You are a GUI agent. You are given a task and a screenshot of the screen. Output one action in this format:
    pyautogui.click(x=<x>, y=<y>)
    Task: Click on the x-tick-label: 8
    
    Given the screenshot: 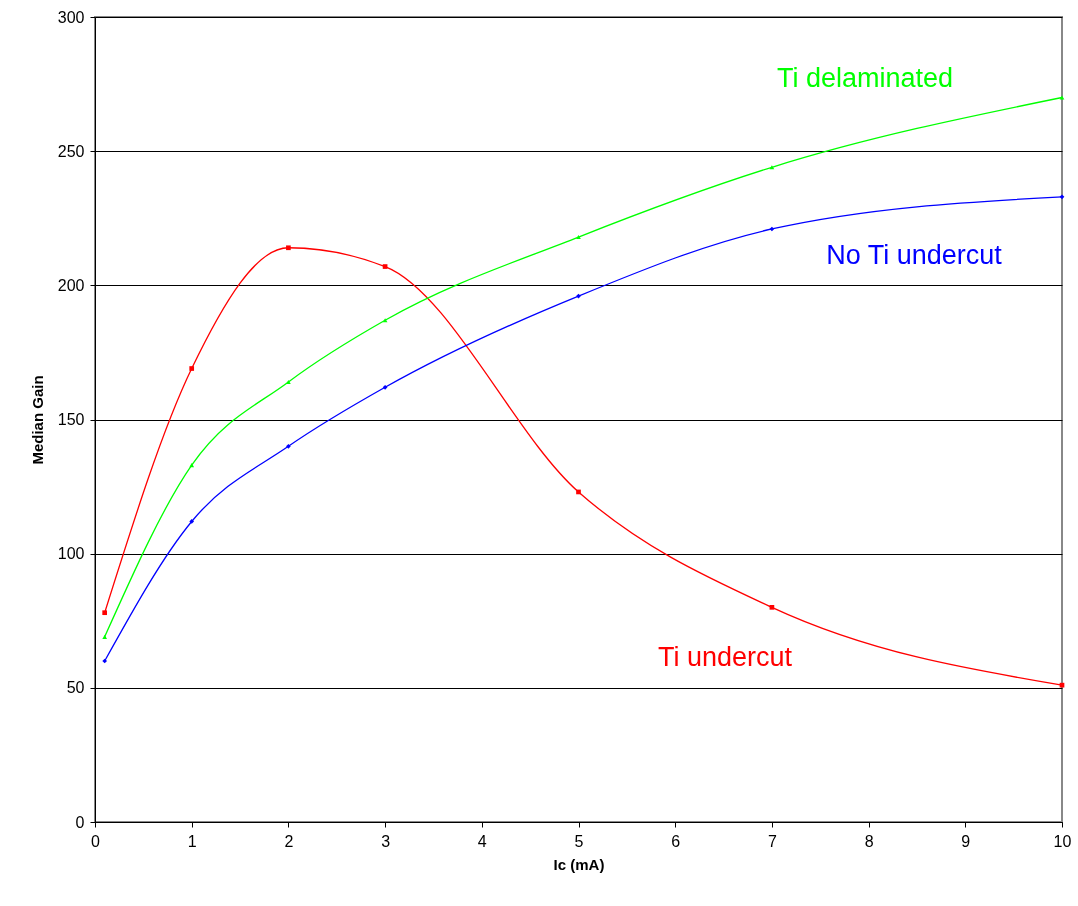 What is the action you would take?
    pyautogui.click(x=869, y=841)
    